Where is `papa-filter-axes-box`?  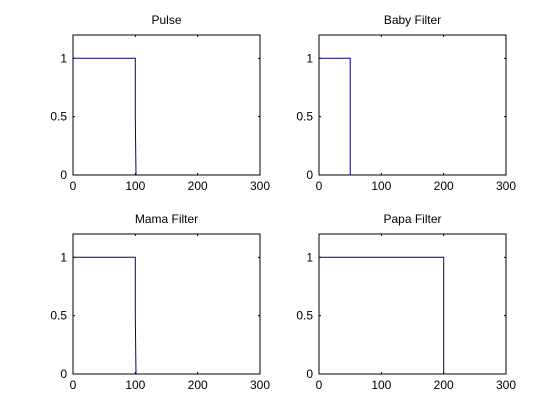
papa-filter-axes-box is located at coordinates (412, 304).